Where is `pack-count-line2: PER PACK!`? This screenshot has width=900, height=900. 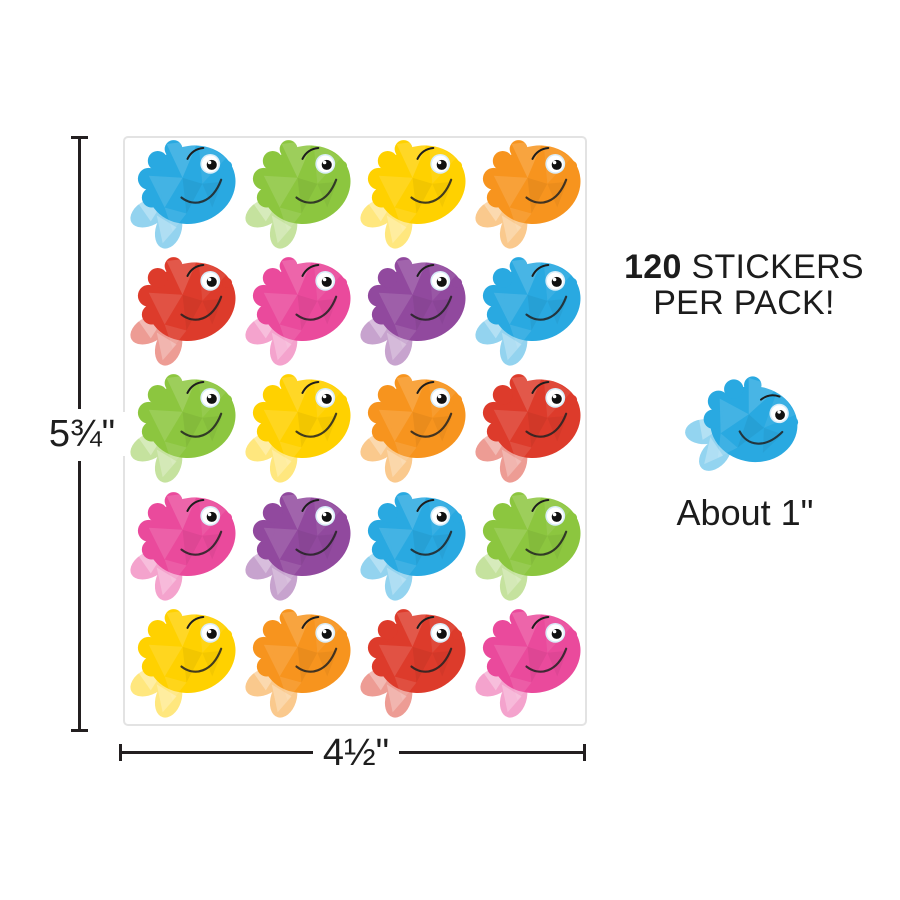
pack-count-line2: PER PACK! is located at coordinates (744, 303).